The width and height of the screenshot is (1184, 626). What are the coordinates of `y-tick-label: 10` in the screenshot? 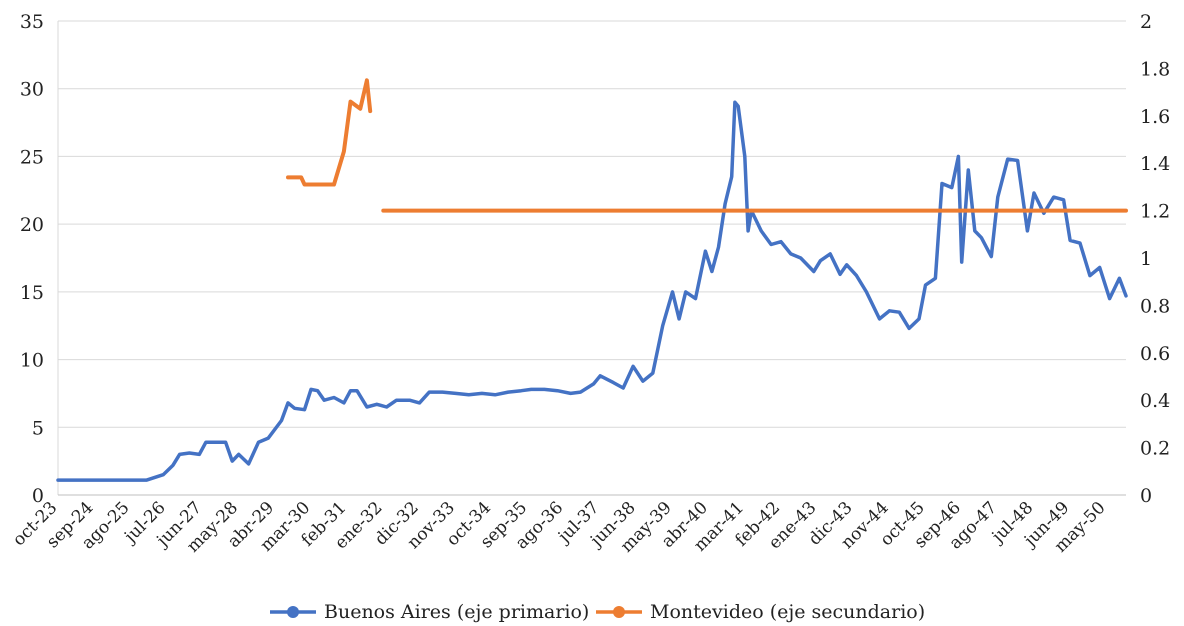 It's located at (32, 361).